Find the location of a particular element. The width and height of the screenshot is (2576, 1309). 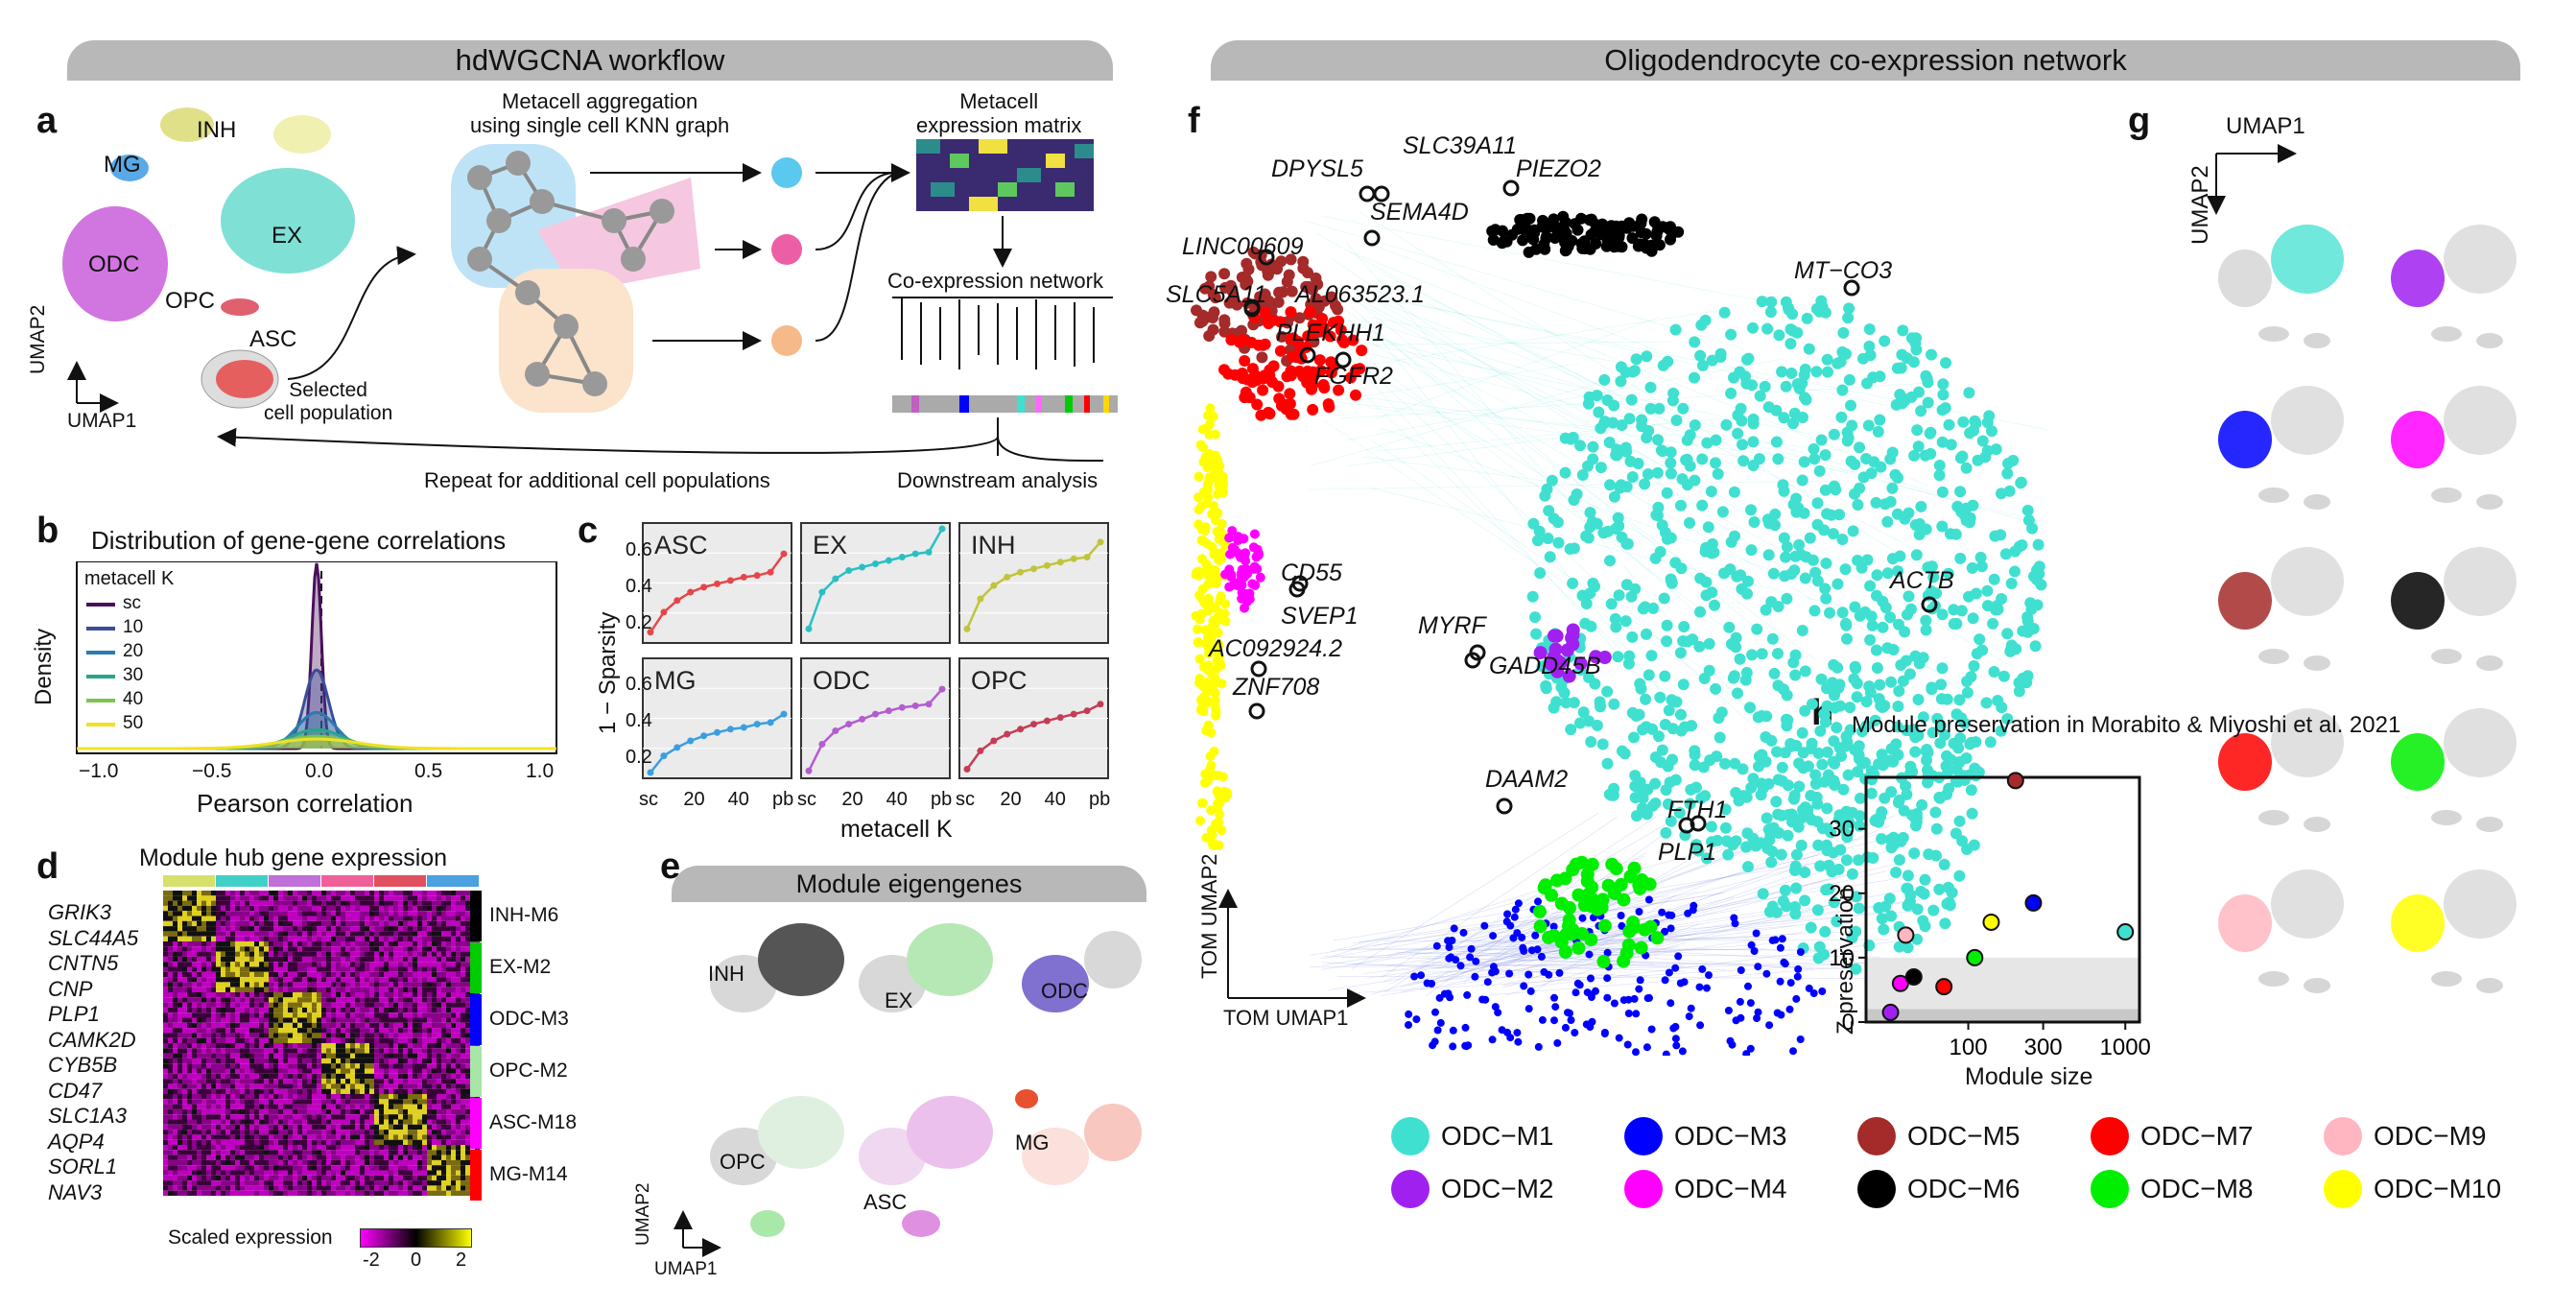

hub-gene-label-nav3: NAV3 is located at coordinates (75, 1192).